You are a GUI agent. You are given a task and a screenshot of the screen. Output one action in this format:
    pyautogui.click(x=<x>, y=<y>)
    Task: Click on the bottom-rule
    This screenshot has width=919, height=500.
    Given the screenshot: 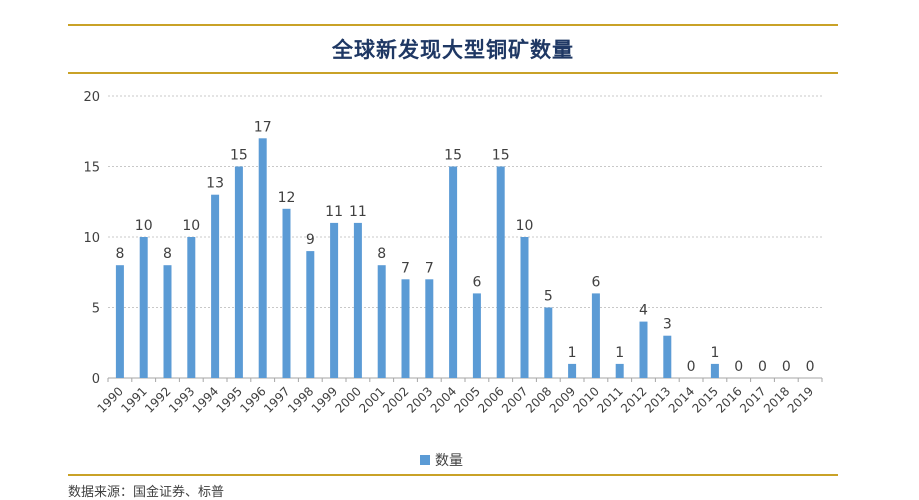 What is the action you would take?
    pyautogui.click(x=453, y=475)
    